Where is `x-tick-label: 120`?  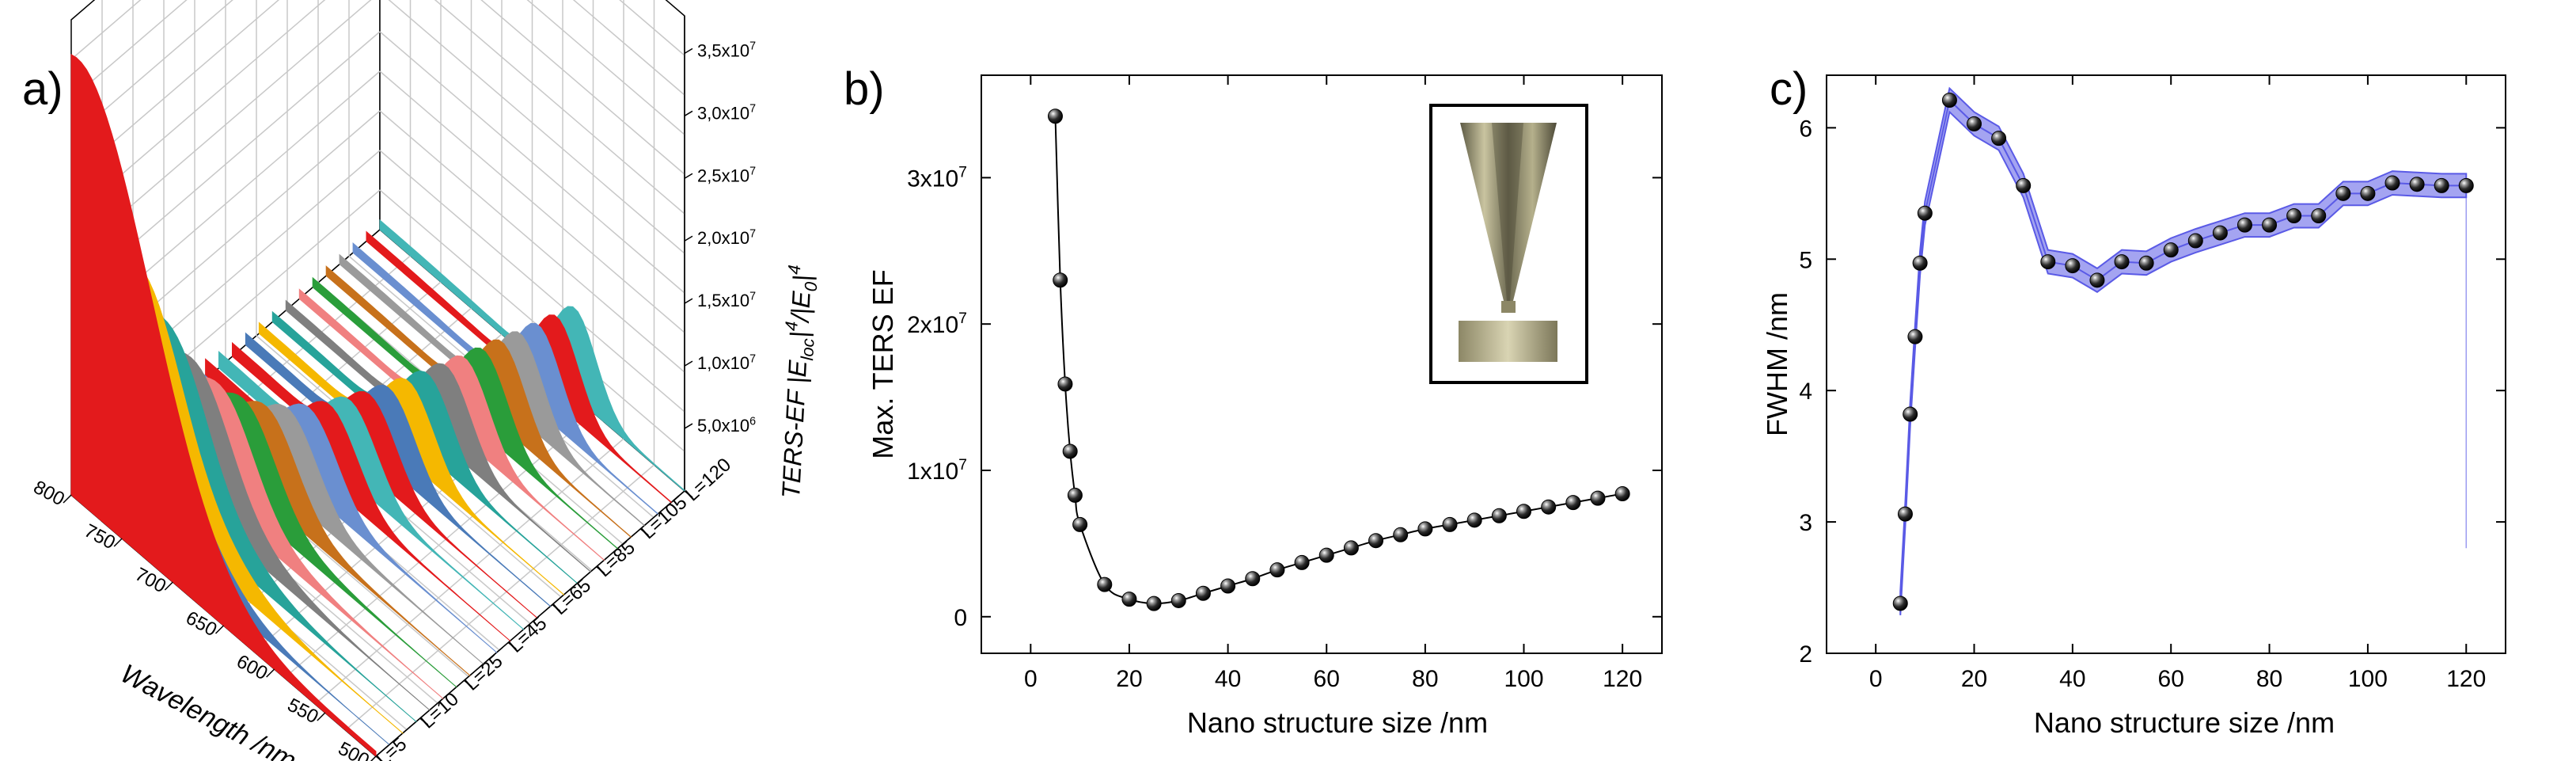 x-tick-label: 120 is located at coordinates (1622, 679).